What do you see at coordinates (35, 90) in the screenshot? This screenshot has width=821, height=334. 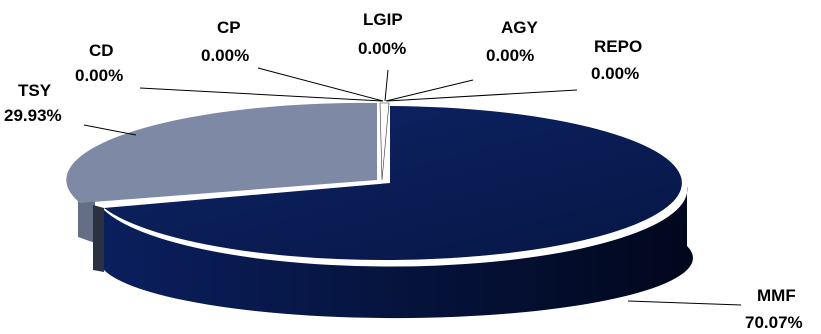 I see `label-tsy-name: TSY` at bounding box center [35, 90].